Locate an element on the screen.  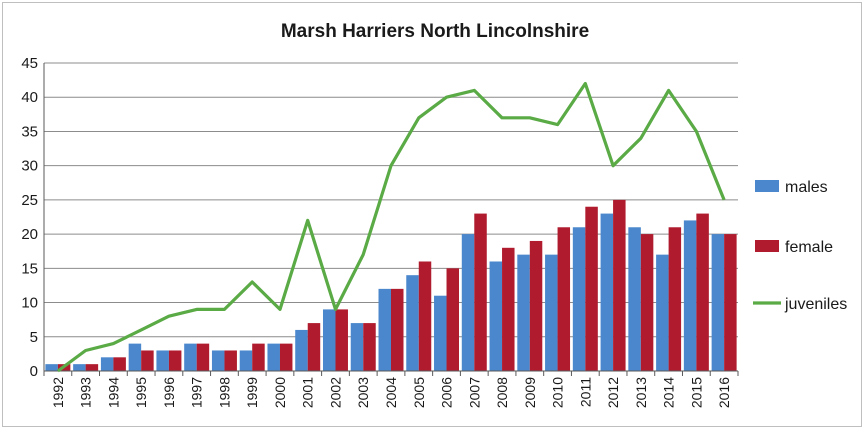
bar-males-2012 is located at coordinates (607, 292).